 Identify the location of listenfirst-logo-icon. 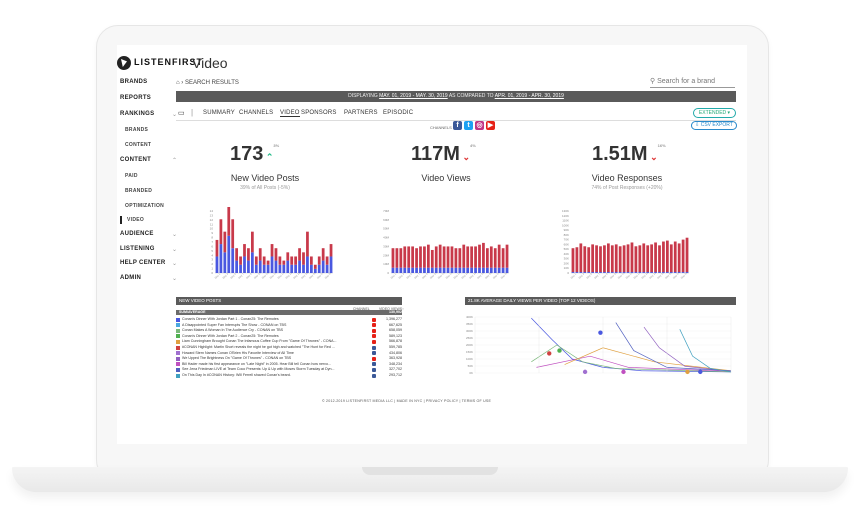
(124, 63).